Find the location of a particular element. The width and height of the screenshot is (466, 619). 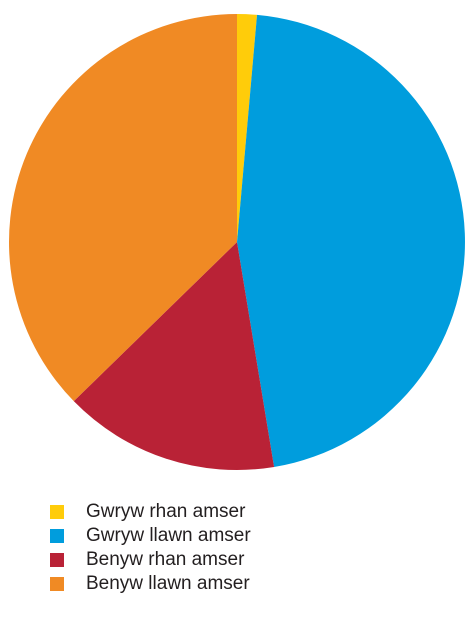

legend-item-3: Benyw rhan amser is located at coordinates (150, 560).